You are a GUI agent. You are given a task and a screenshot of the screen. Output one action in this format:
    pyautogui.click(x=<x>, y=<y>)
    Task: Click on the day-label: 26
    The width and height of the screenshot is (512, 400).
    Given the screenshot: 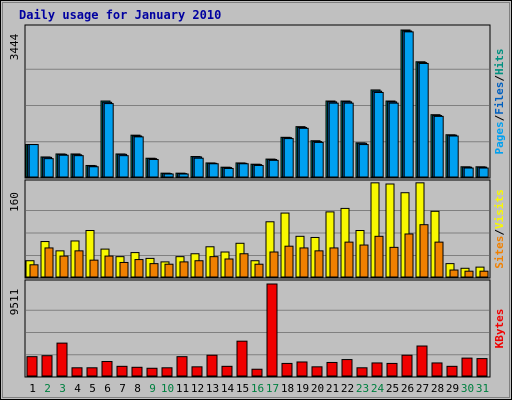 What is the action you would take?
    pyautogui.click(x=407, y=388)
    